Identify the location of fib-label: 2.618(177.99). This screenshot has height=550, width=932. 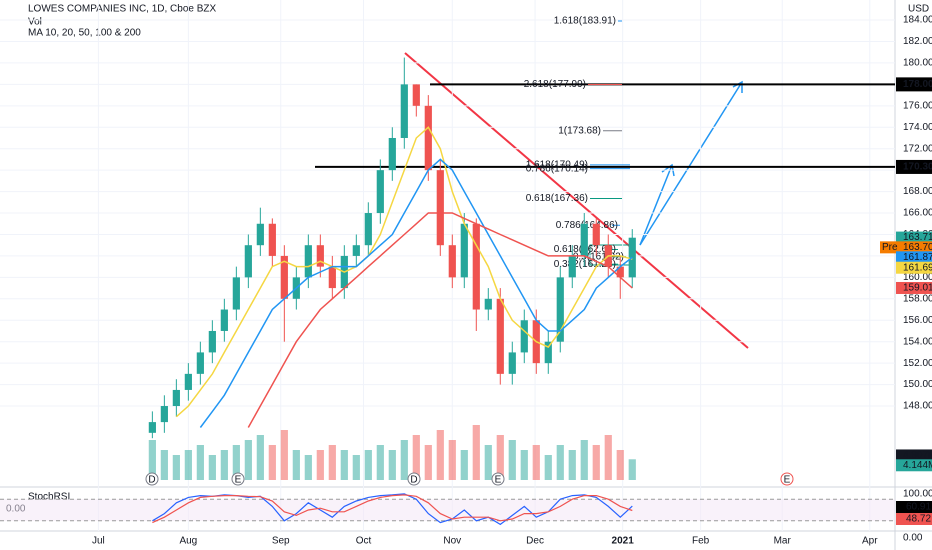
(555, 84).